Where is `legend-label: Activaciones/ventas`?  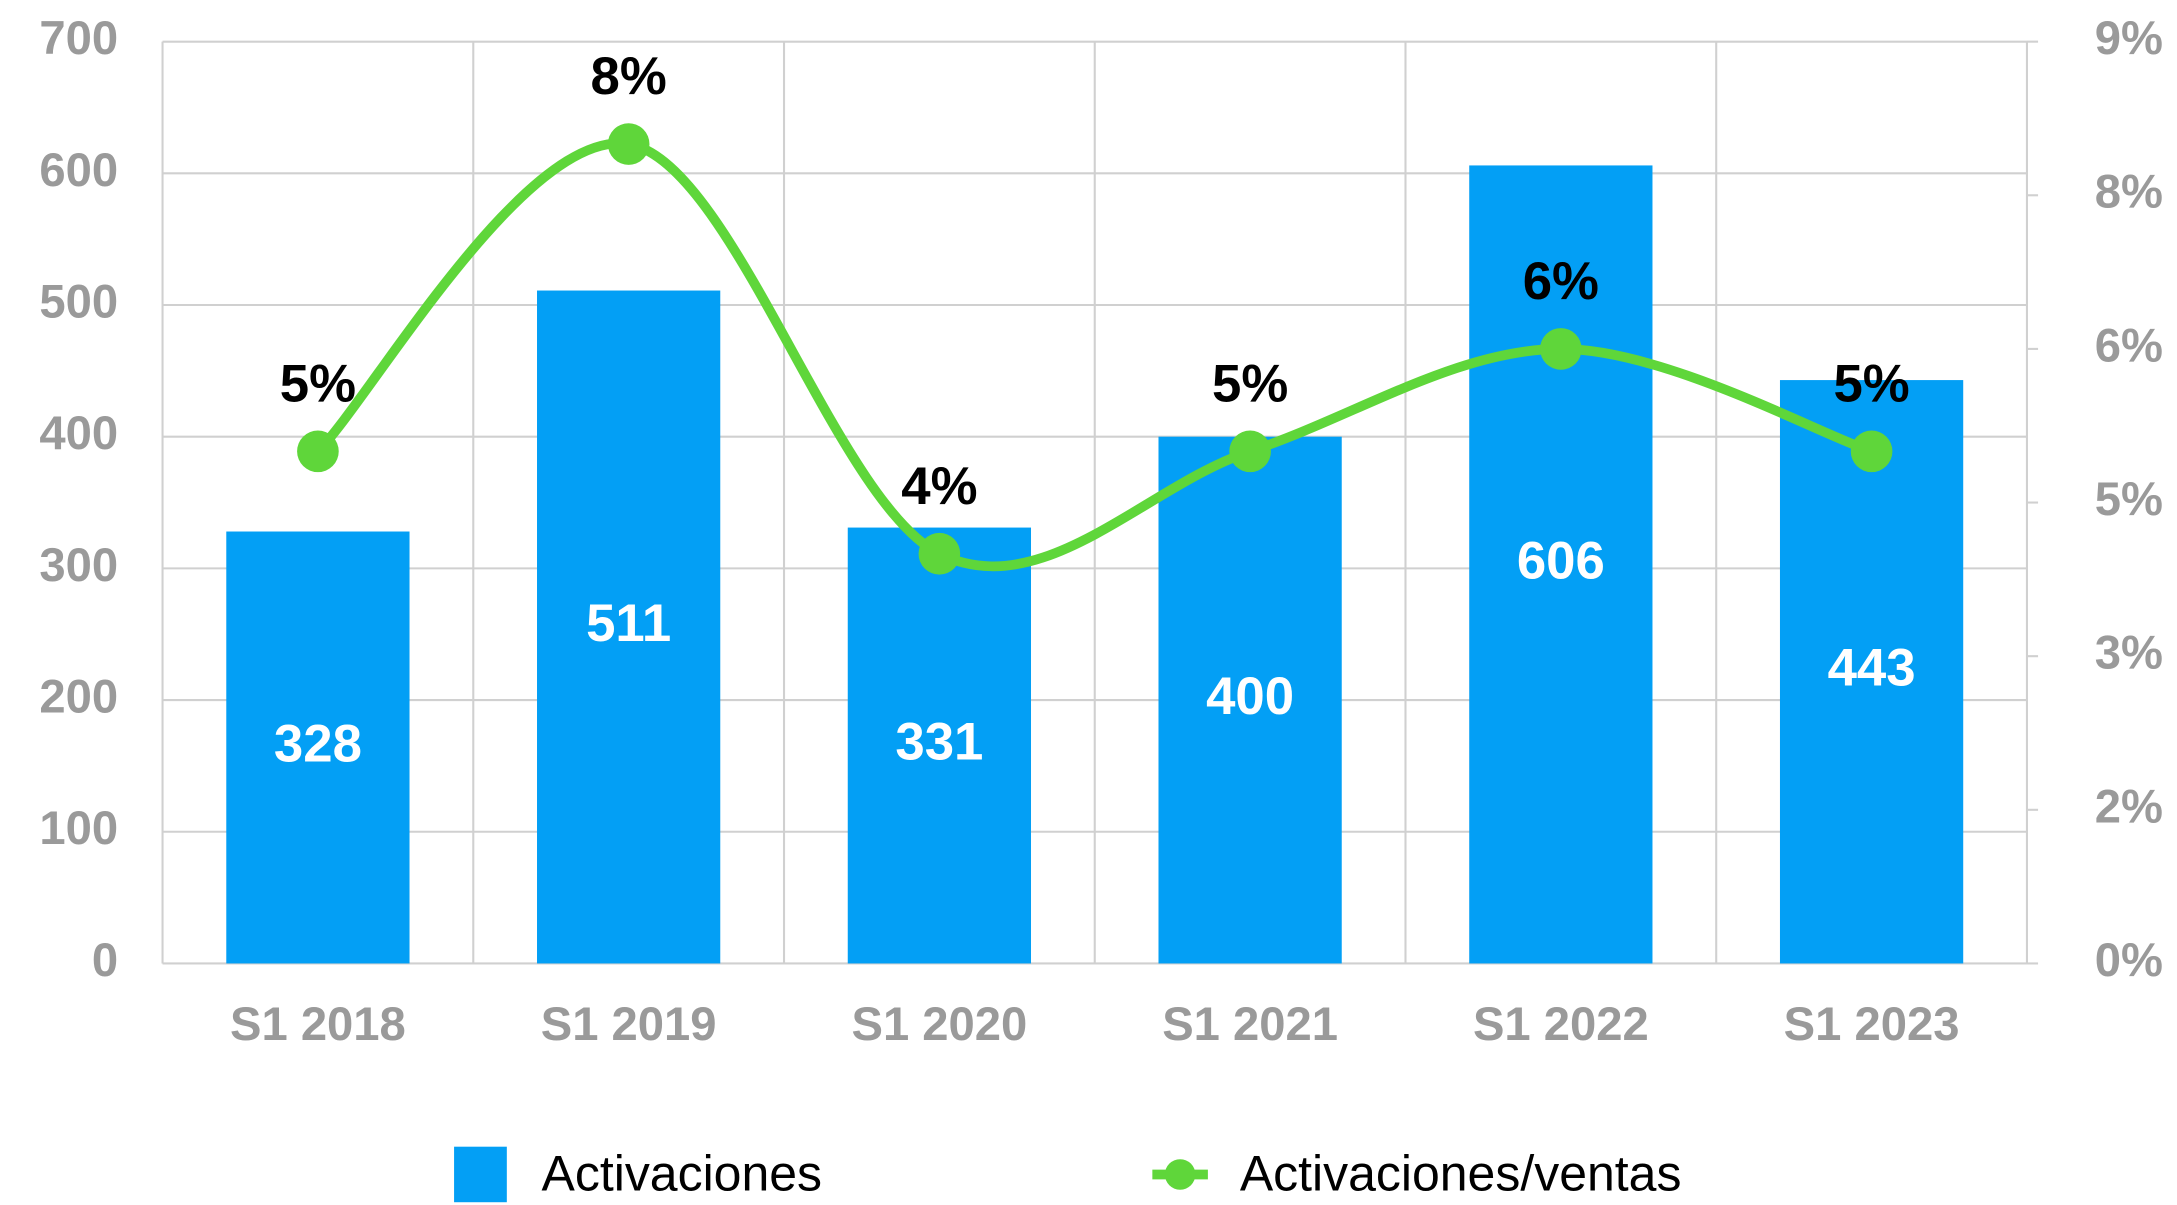 legend-label: Activaciones/ventas is located at coordinates (1461, 1173).